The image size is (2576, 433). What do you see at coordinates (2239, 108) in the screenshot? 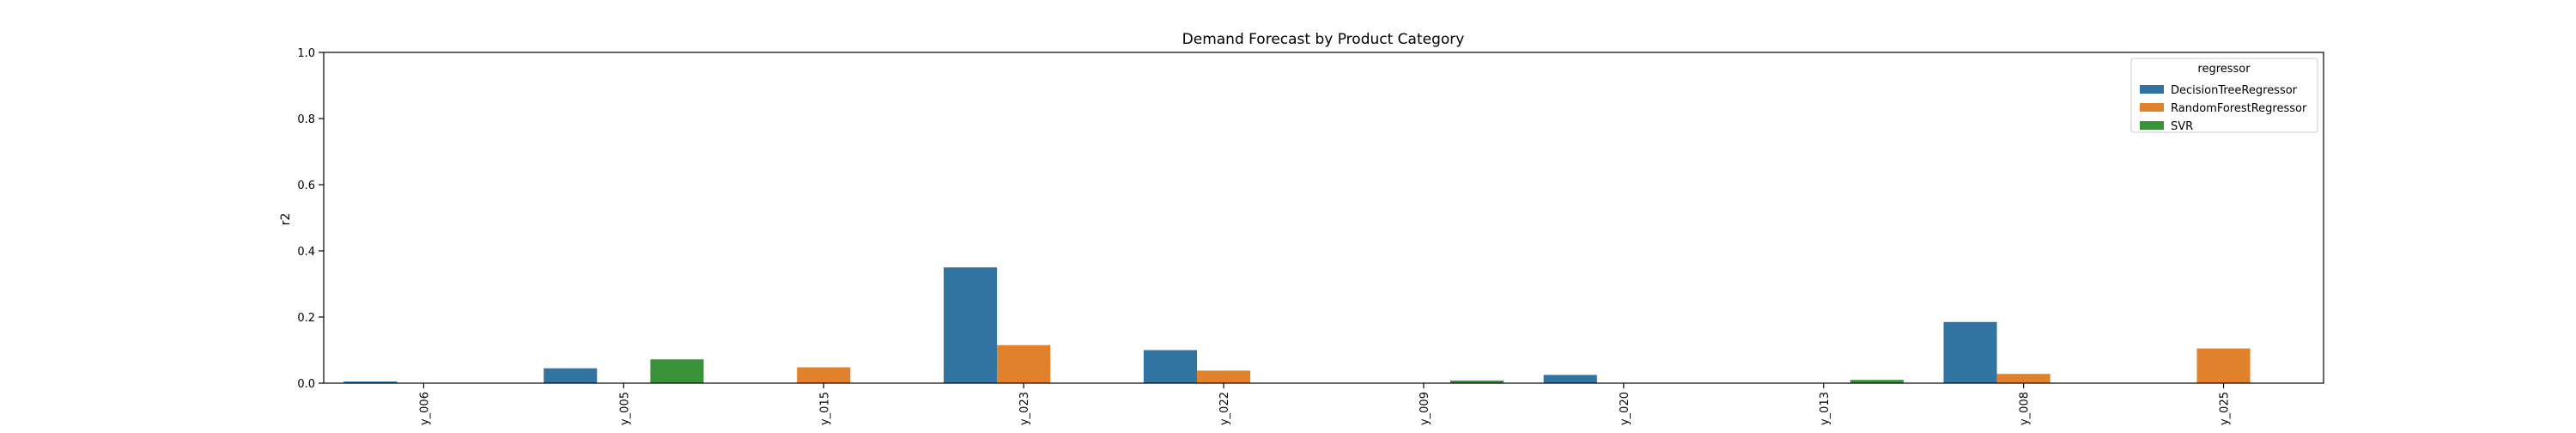
I see `legend-label-randomforestregressor: RandomForestRegressor` at bounding box center [2239, 108].